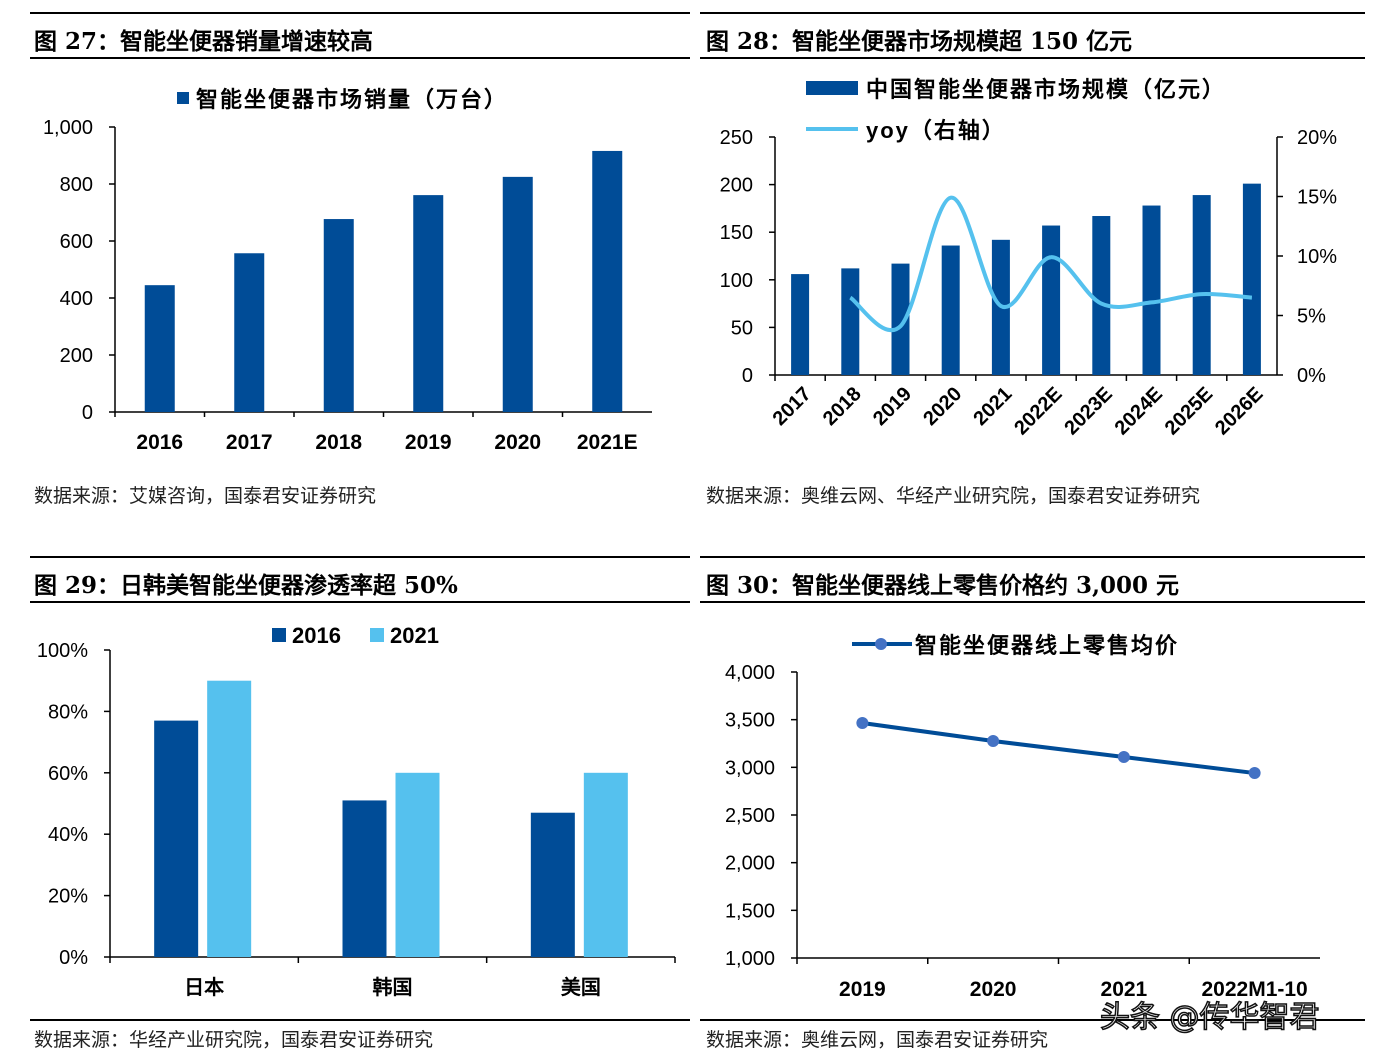  What do you see at coordinates (68, 835) in the screenshot?
I see `fig29-y-tick-label: 40%` at bounding box center [68, 835].